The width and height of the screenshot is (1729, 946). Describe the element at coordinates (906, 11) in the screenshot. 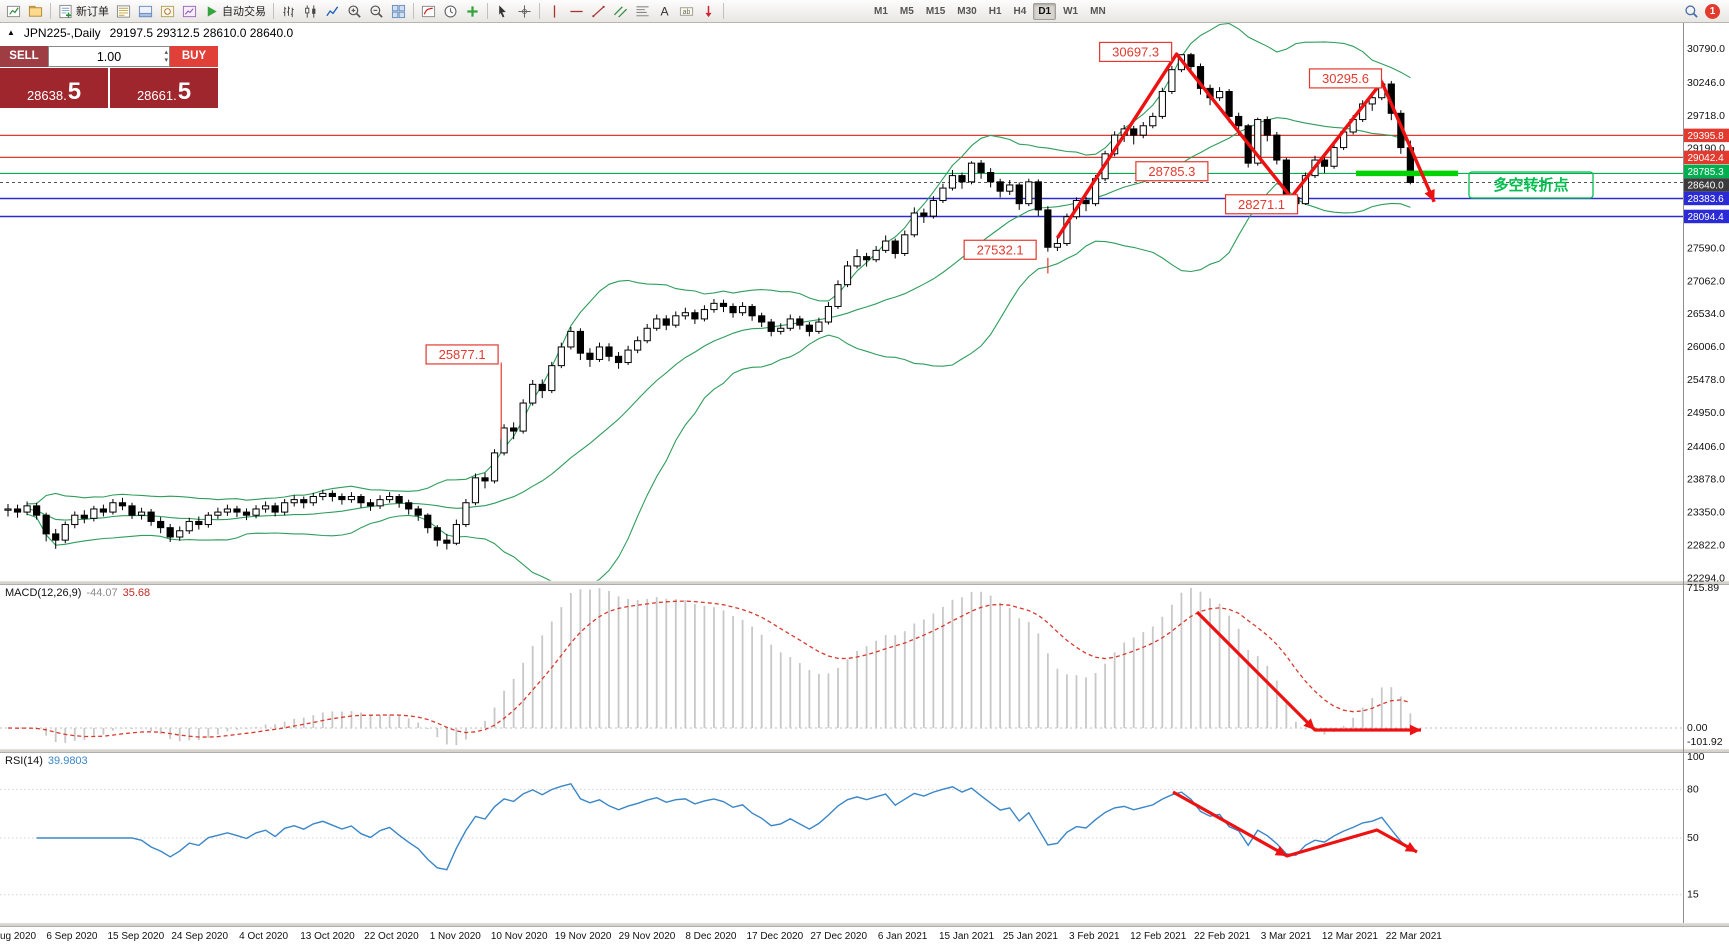

I see `timeframe-m5-button: M5` at that location.